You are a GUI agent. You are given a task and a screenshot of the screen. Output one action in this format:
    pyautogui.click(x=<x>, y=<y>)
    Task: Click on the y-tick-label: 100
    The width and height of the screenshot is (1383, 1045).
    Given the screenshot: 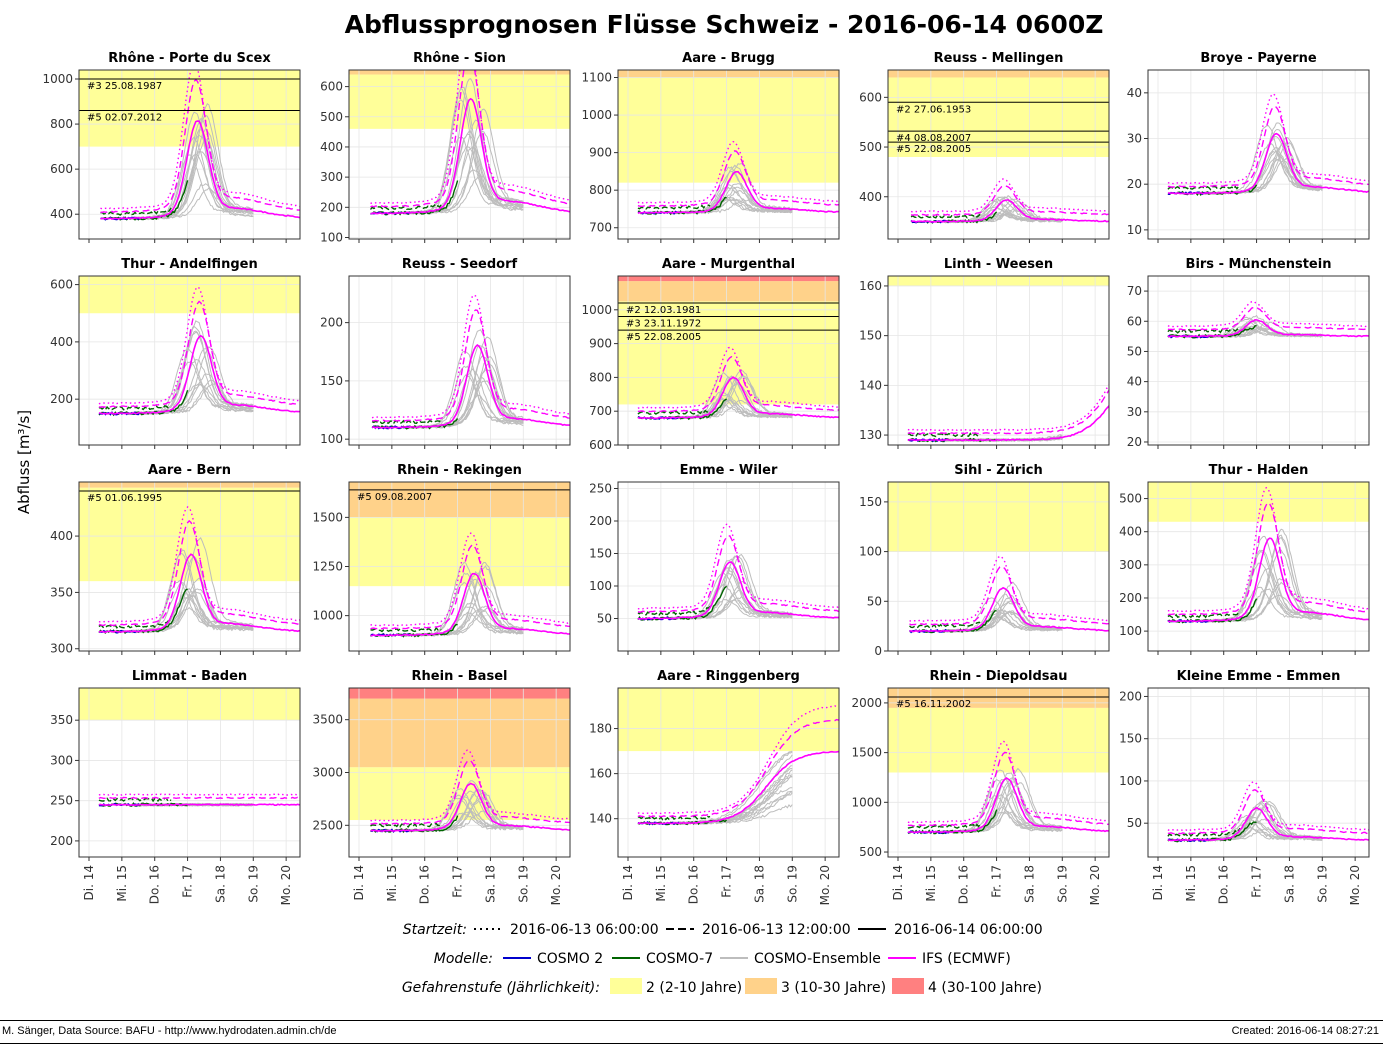 What is the action you would take?
    pyautogui.click(x=600, y=586)
    